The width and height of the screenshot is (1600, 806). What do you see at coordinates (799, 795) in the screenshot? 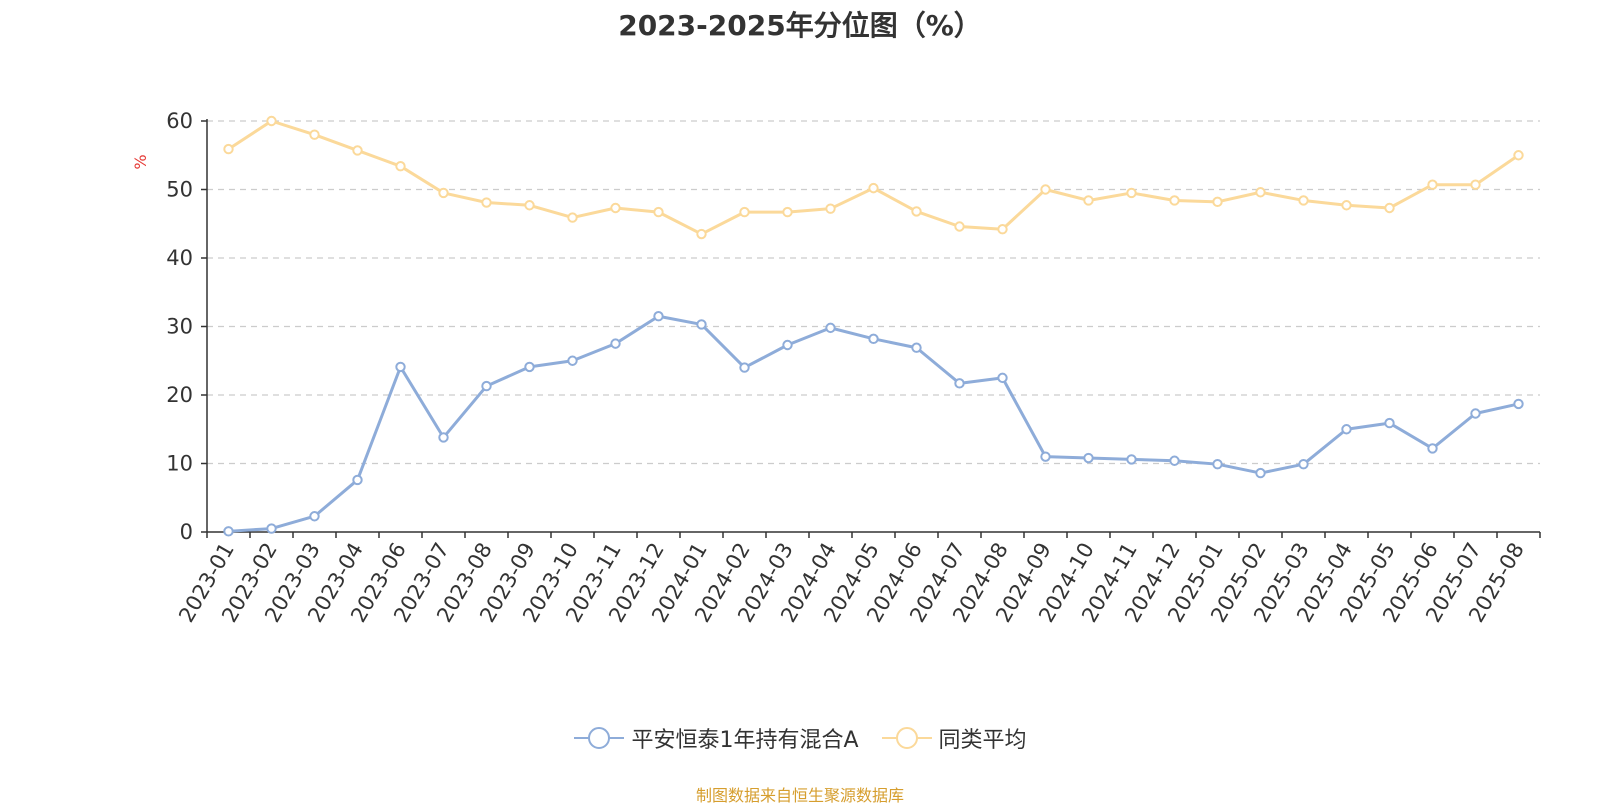
I see `source-note: 制图数据来自恒生聚源数据库` at bounding box center [799, 795].